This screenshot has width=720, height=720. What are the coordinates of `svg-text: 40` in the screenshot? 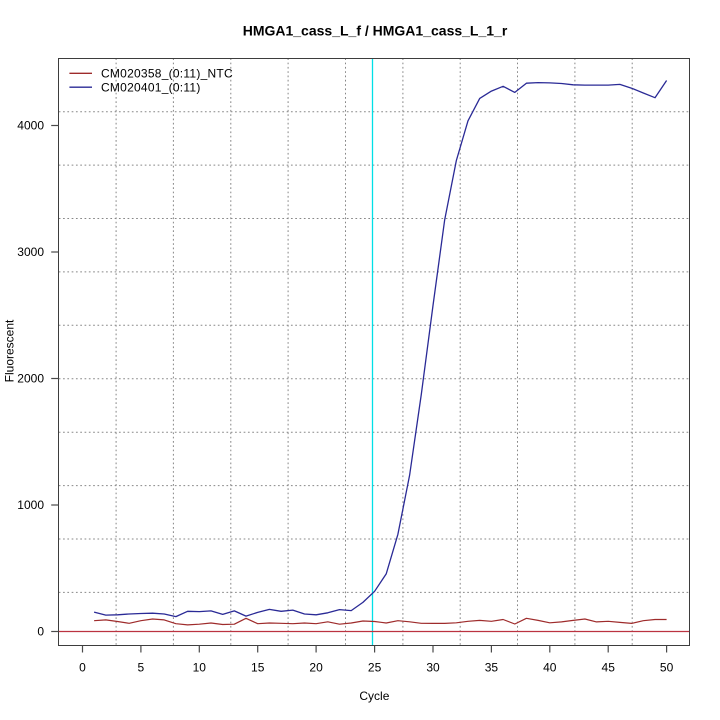 It's located at (550, 668).